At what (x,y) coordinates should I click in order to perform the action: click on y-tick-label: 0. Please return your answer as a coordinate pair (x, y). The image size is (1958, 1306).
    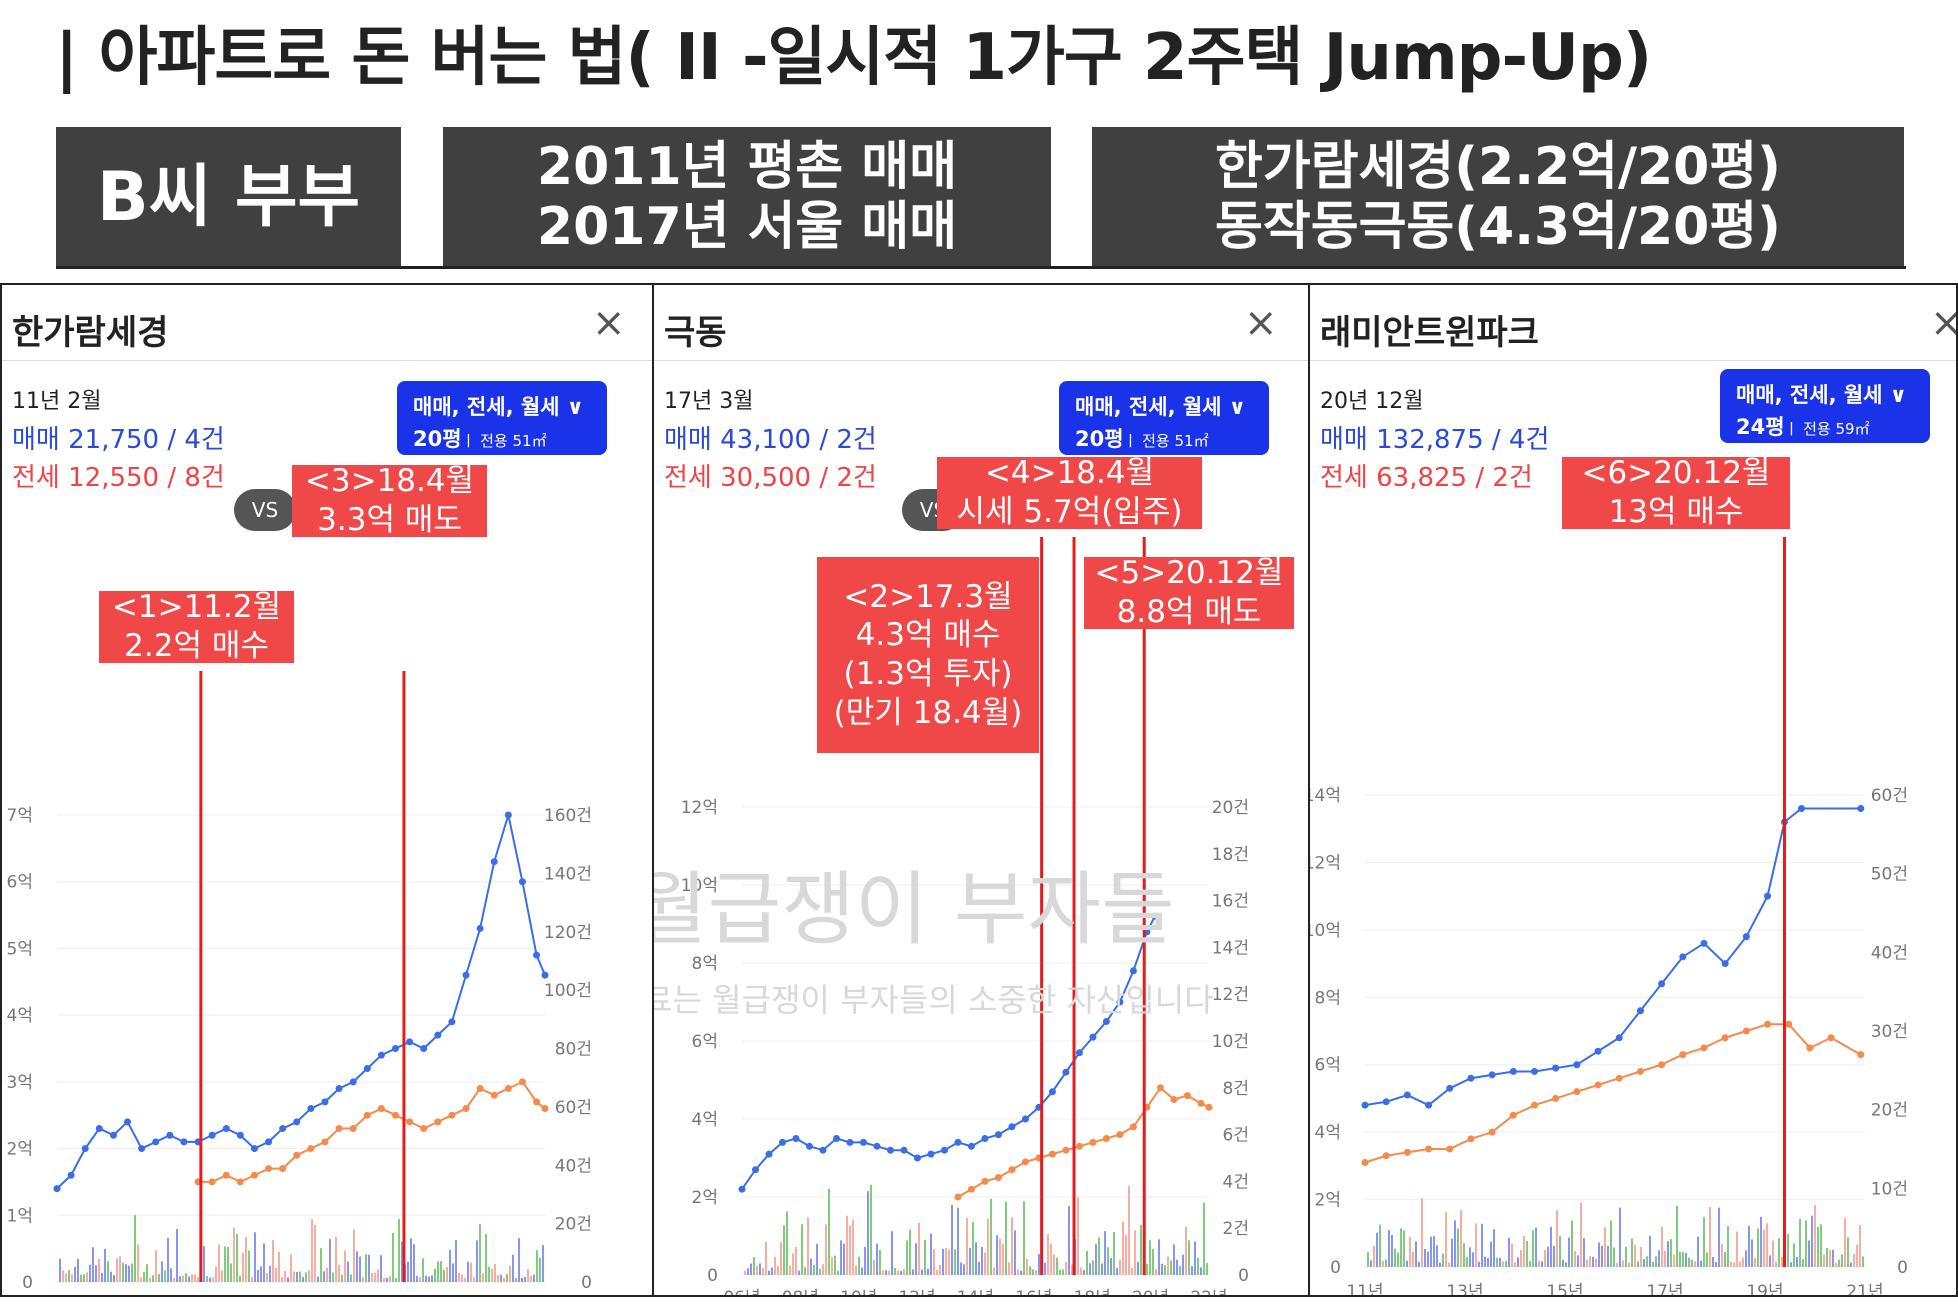
    Looking at the image, I should click on (712, 1276).